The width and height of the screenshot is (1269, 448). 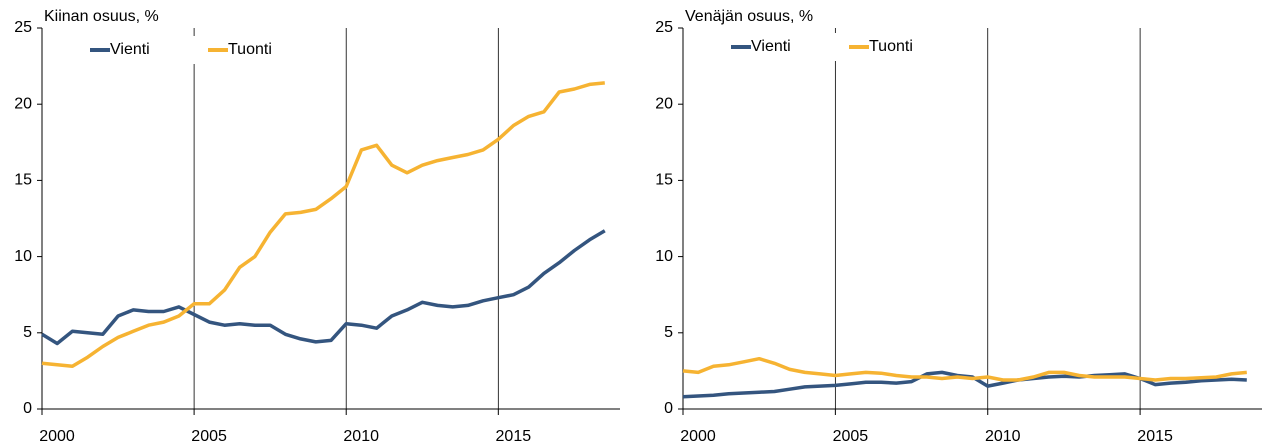 What do you see at coordinates (101, 16) in the screenshot?
I see `chart-title: Kiinan osuus, %` at bounding box center [101, 16].